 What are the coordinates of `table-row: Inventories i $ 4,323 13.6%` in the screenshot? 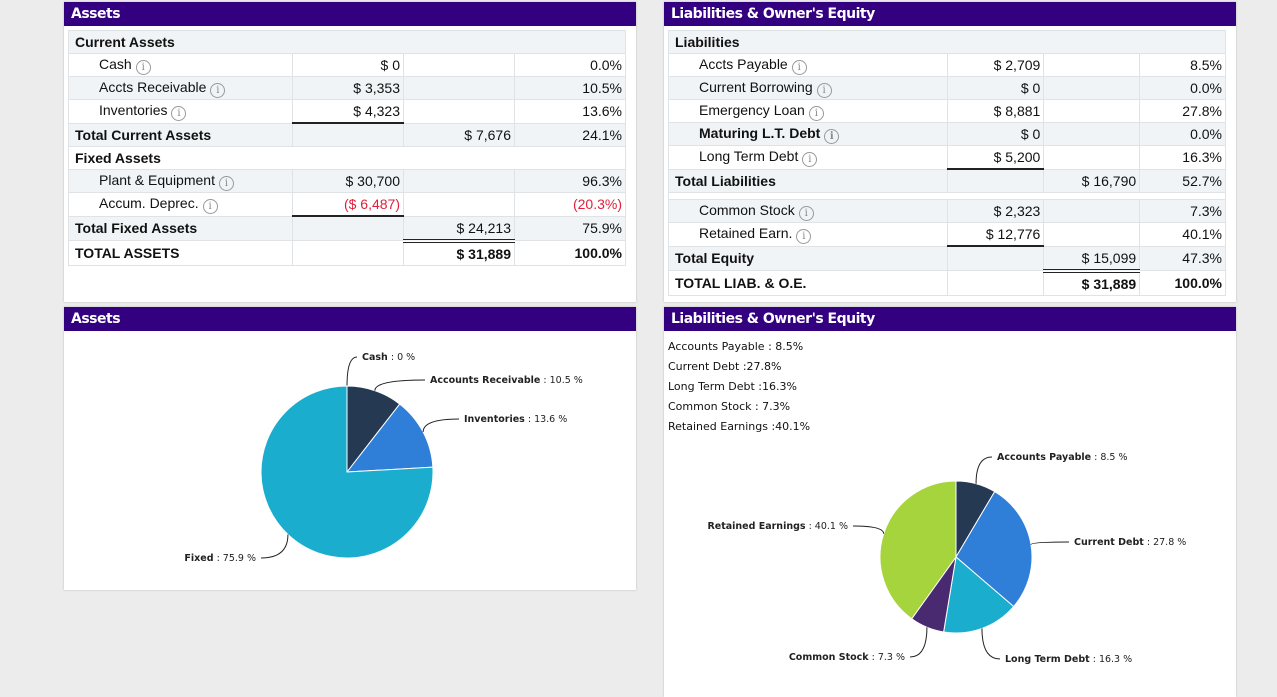 It's located at (347, 111).